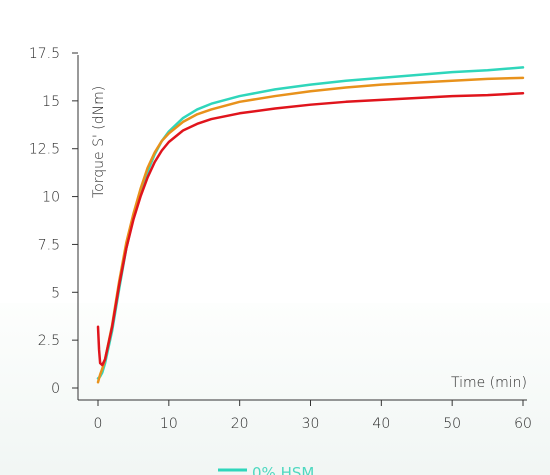  What do you see at coordinates (98, 424) in the screenshot?
I see `x-tick-label: 0` at bounding box center [98, 424].